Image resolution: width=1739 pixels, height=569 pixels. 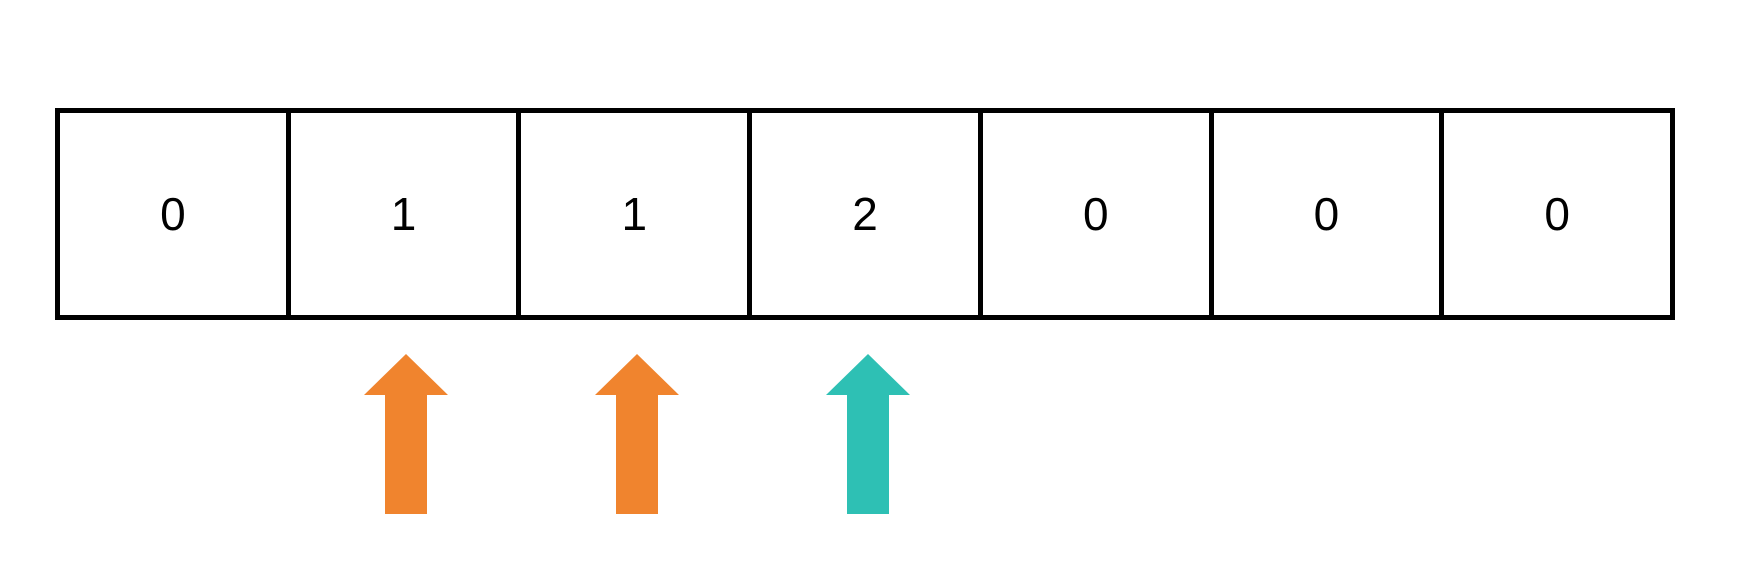 I want to click on array-cell-0: 0, so click(x=175, y=214).